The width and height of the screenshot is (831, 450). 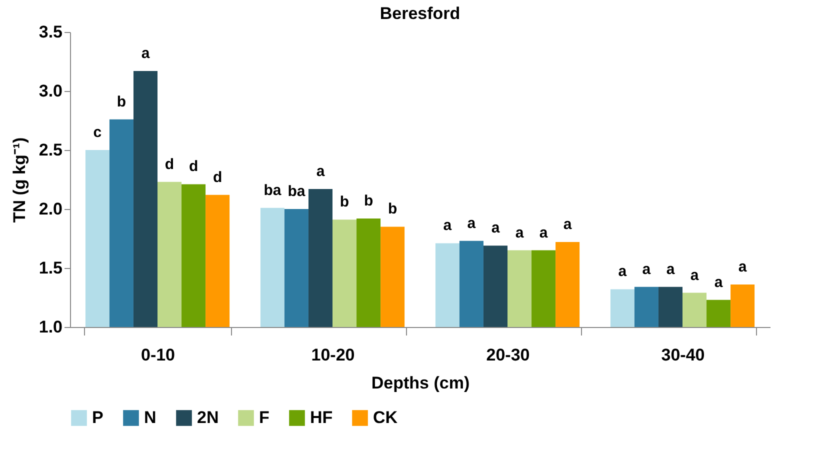 What do you see at coordinates (97, 132) in the screenshot?
I see `data-label: c` at bounding box center [97, 132].